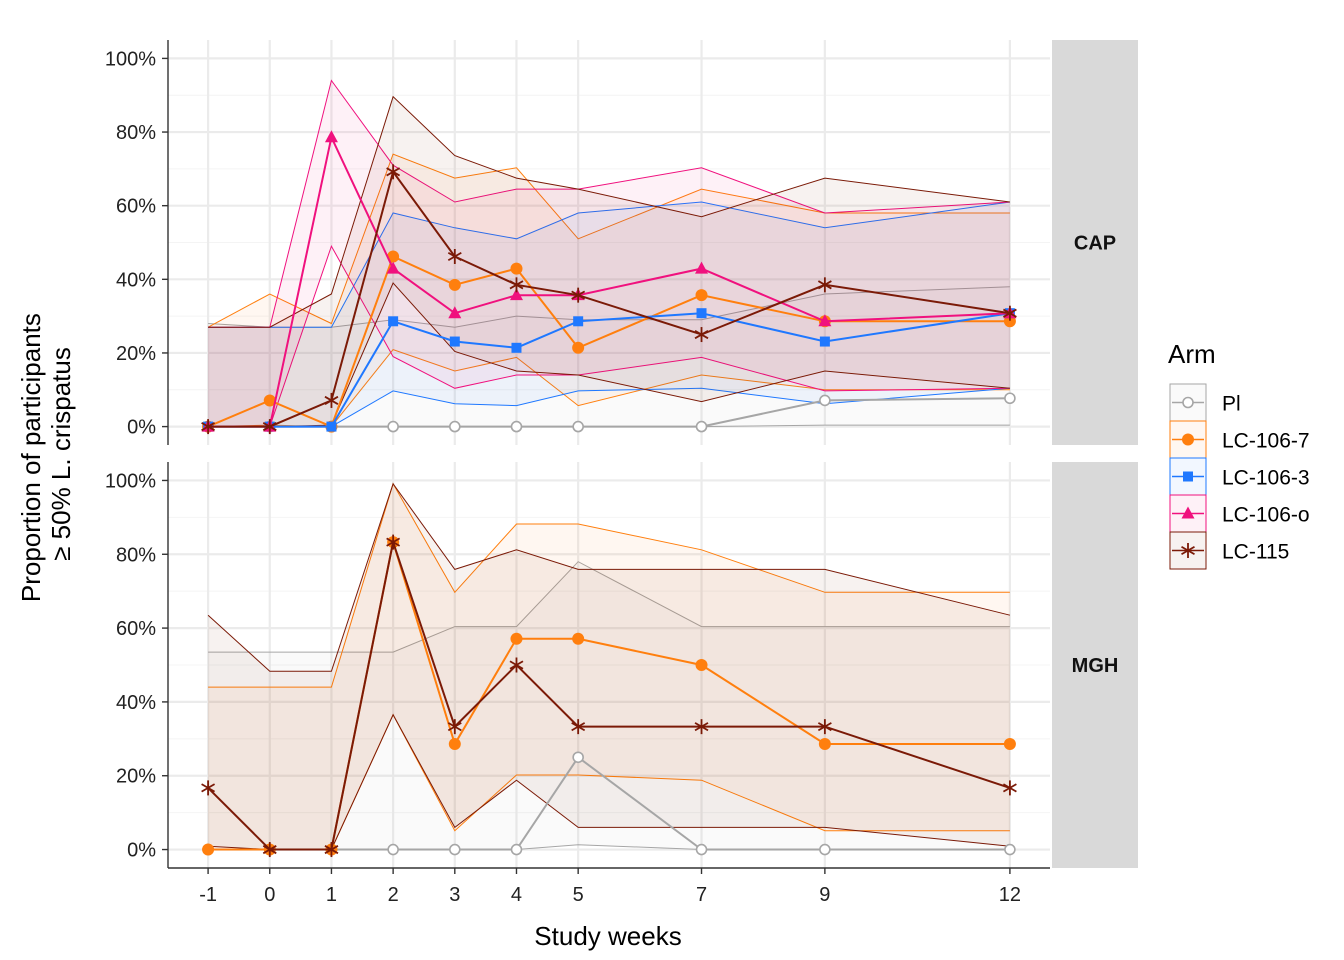 The image size is (1344, 960). Describe the element at coordinates (454, 895) in the screenshot. I see `x-tick-label: 3` at that location.